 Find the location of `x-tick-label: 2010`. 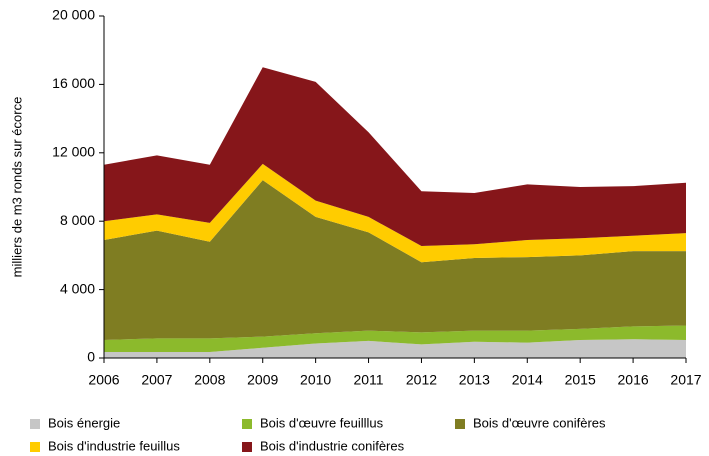

x-tick-label: 2010 is located at coordinates (315, 380).